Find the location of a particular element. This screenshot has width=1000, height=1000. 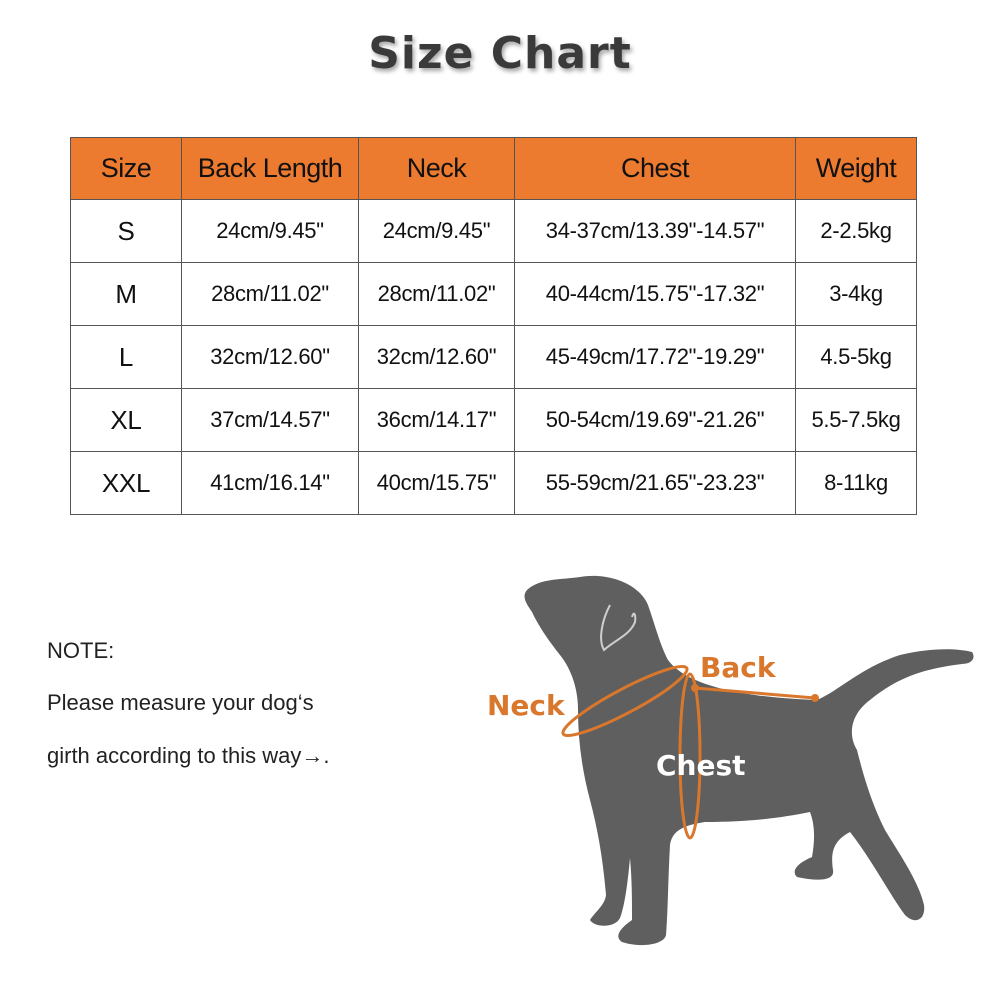

neck-label: Neck is located at coordinates (526, 705).